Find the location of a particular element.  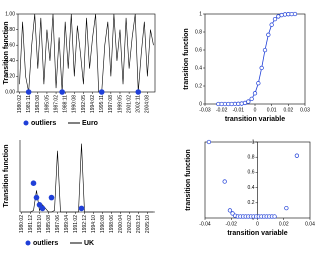

x-tick-label: 0.01 is located at coordinates (272, 110).